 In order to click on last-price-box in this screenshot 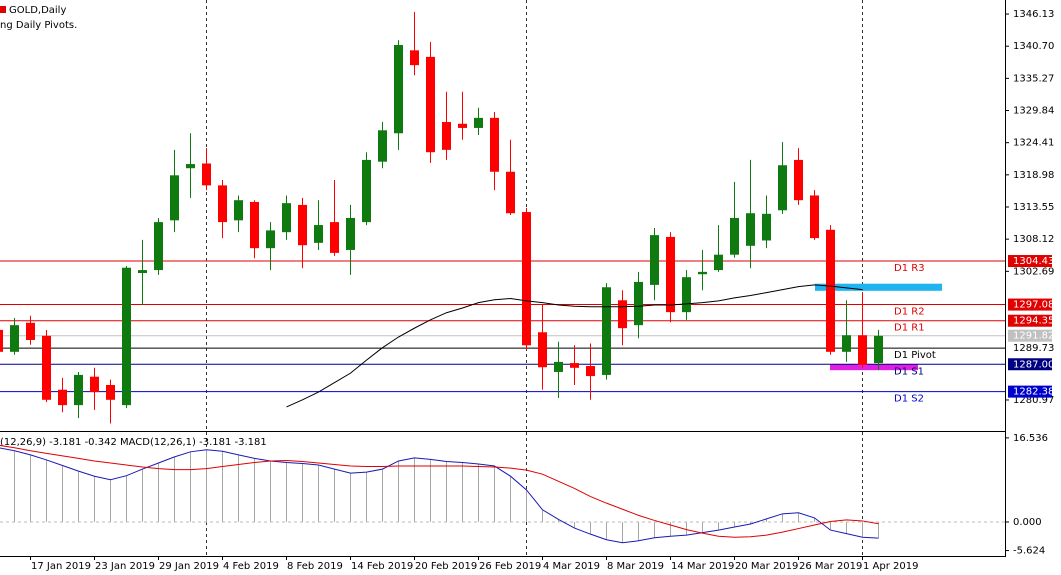, I will do `click(1030, 335)`.